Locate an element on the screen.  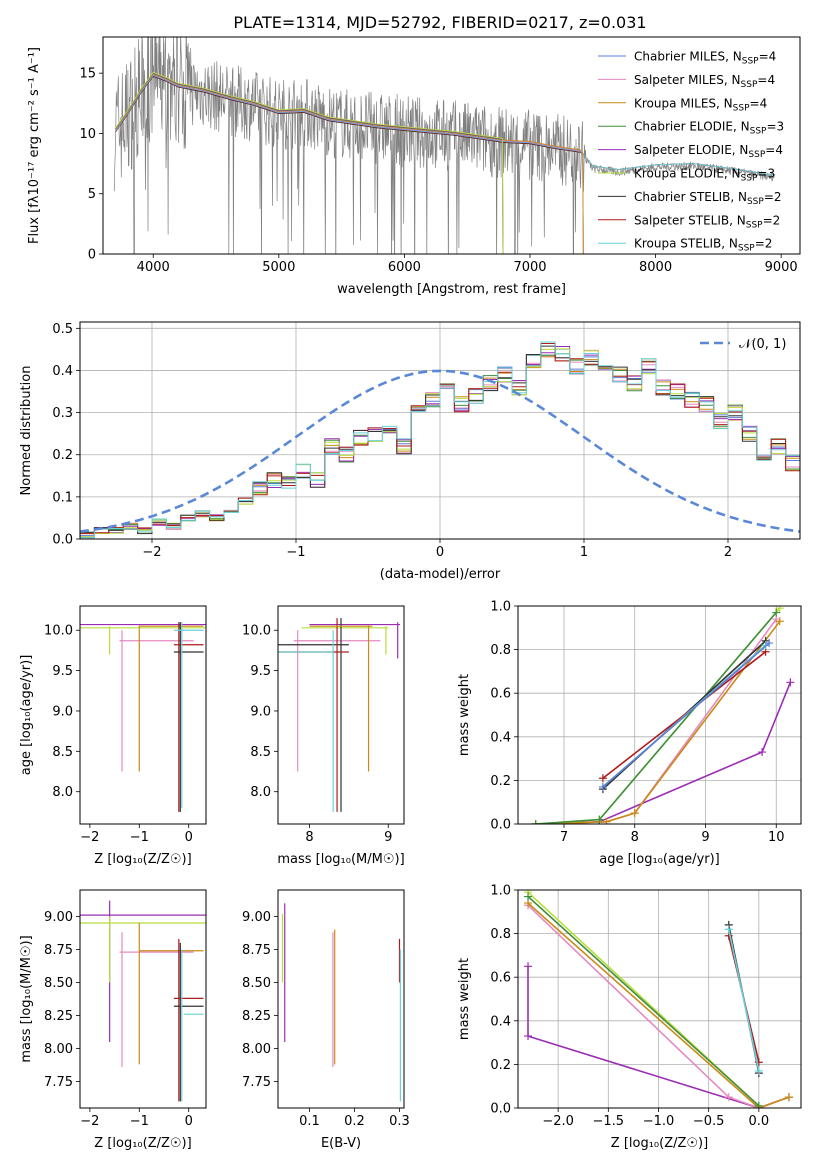
legend-entry-label: Kroupa ELODIE, N is located at coordinates (687, 174).